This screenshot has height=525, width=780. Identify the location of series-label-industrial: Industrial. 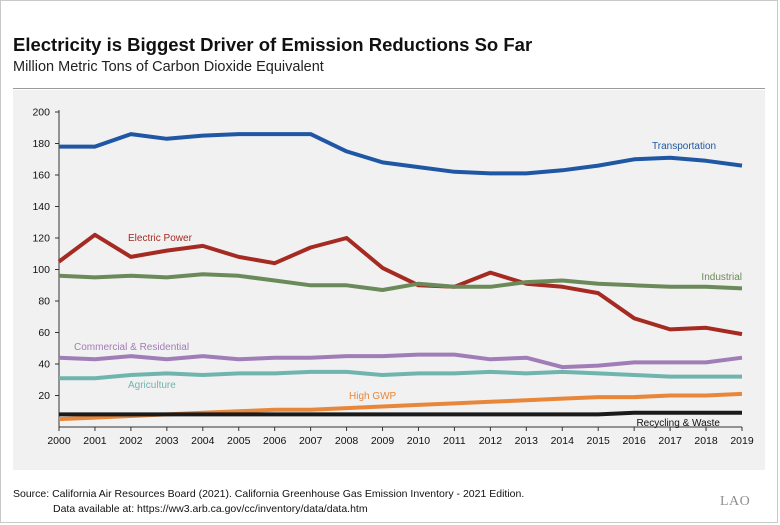
(721, 277).